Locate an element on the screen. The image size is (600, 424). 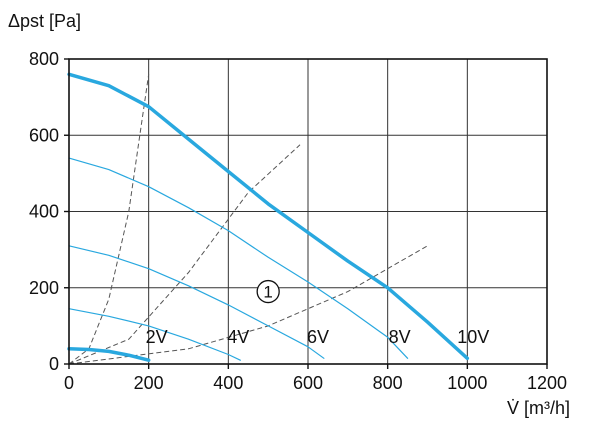
fan-curve-4V is located at coordinates (154, 334).